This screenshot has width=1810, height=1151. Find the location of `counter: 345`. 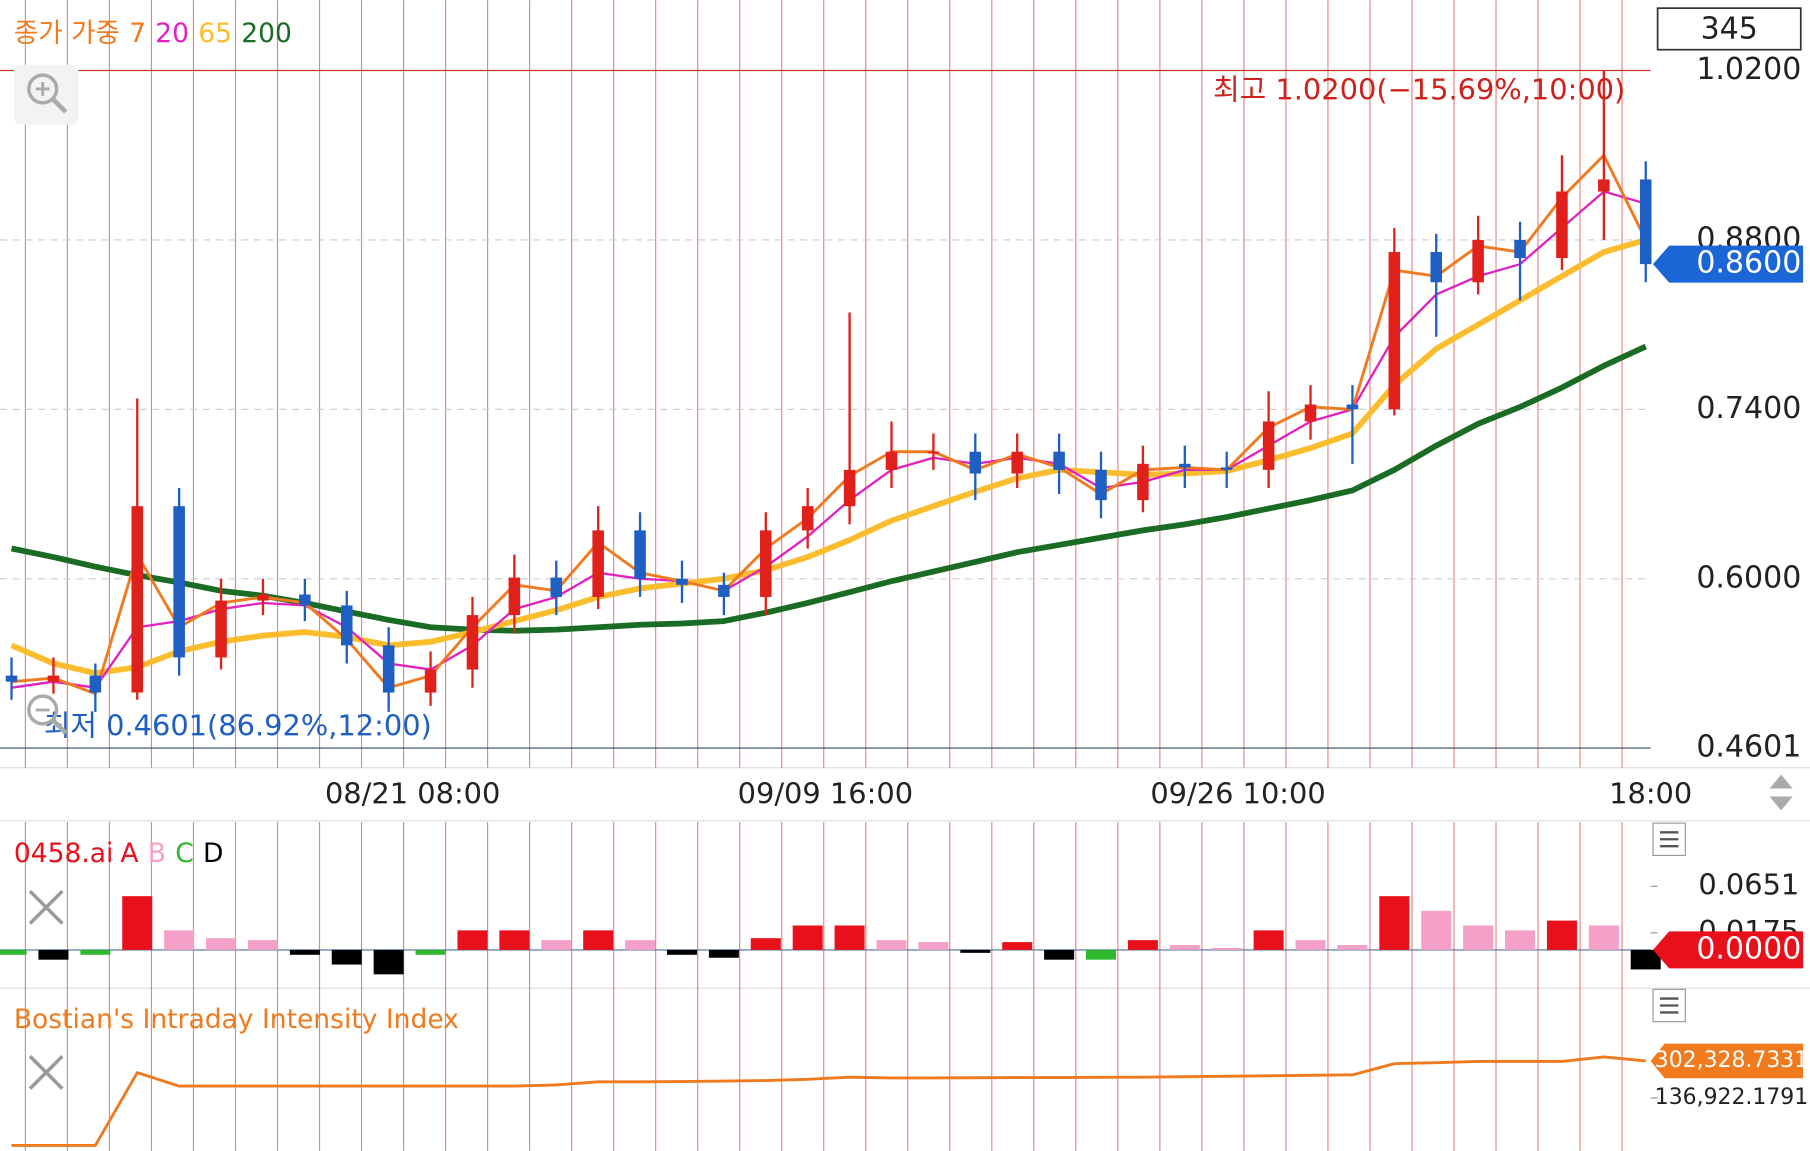

counter: 345 is located at coordinates (1729, 29).